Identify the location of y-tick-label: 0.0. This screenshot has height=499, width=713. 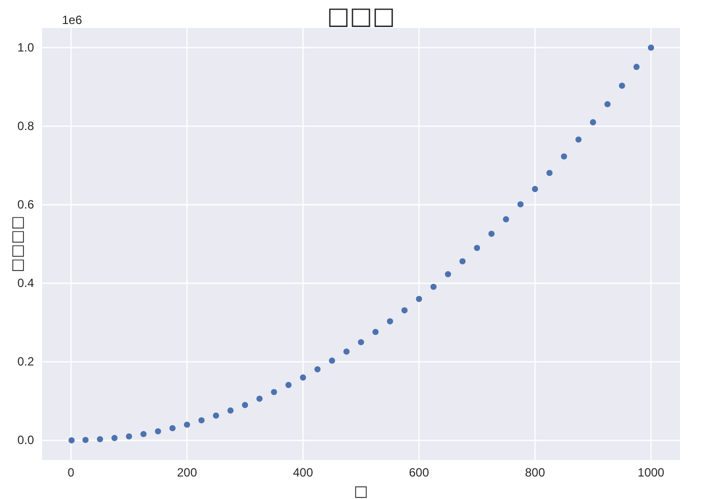
(25, 440).